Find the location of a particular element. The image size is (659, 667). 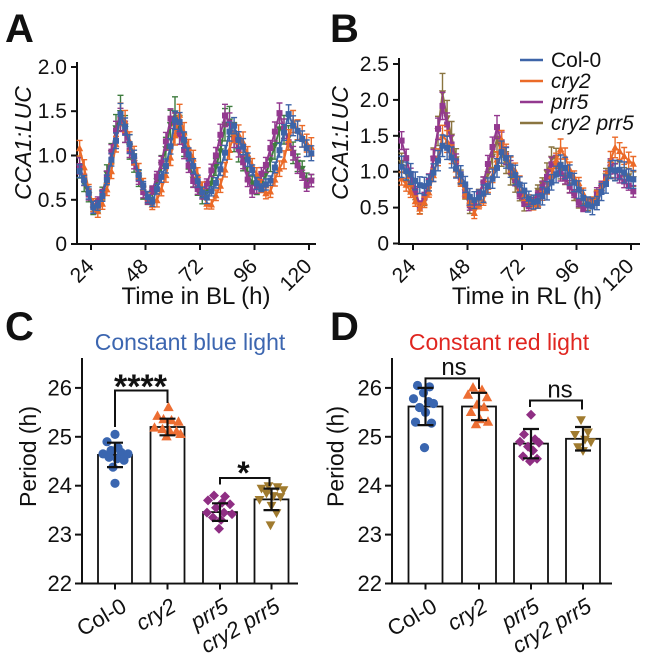

svg-text: prr5 is located at coordinates (569, 102).